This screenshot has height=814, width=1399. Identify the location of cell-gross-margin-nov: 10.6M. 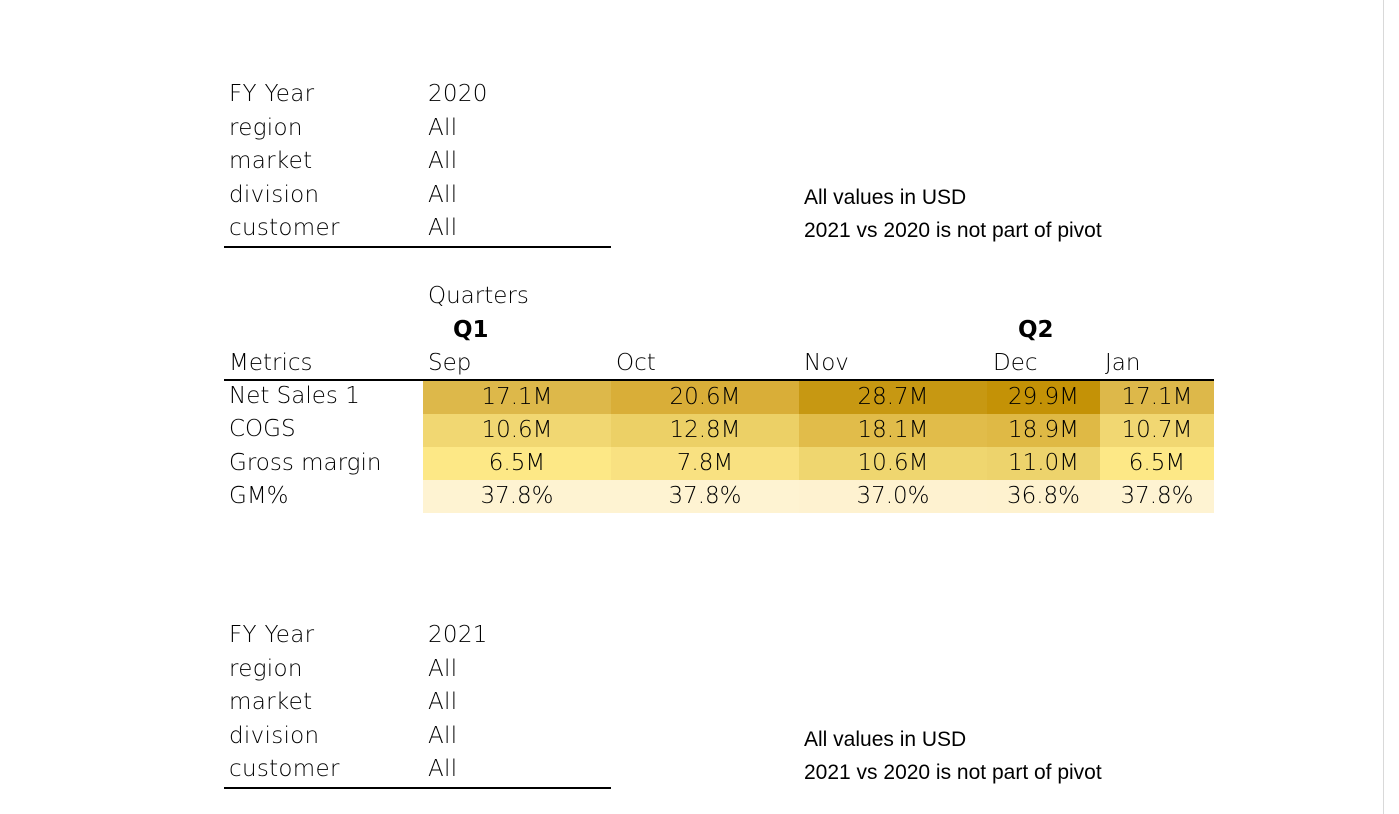
(893, 463).